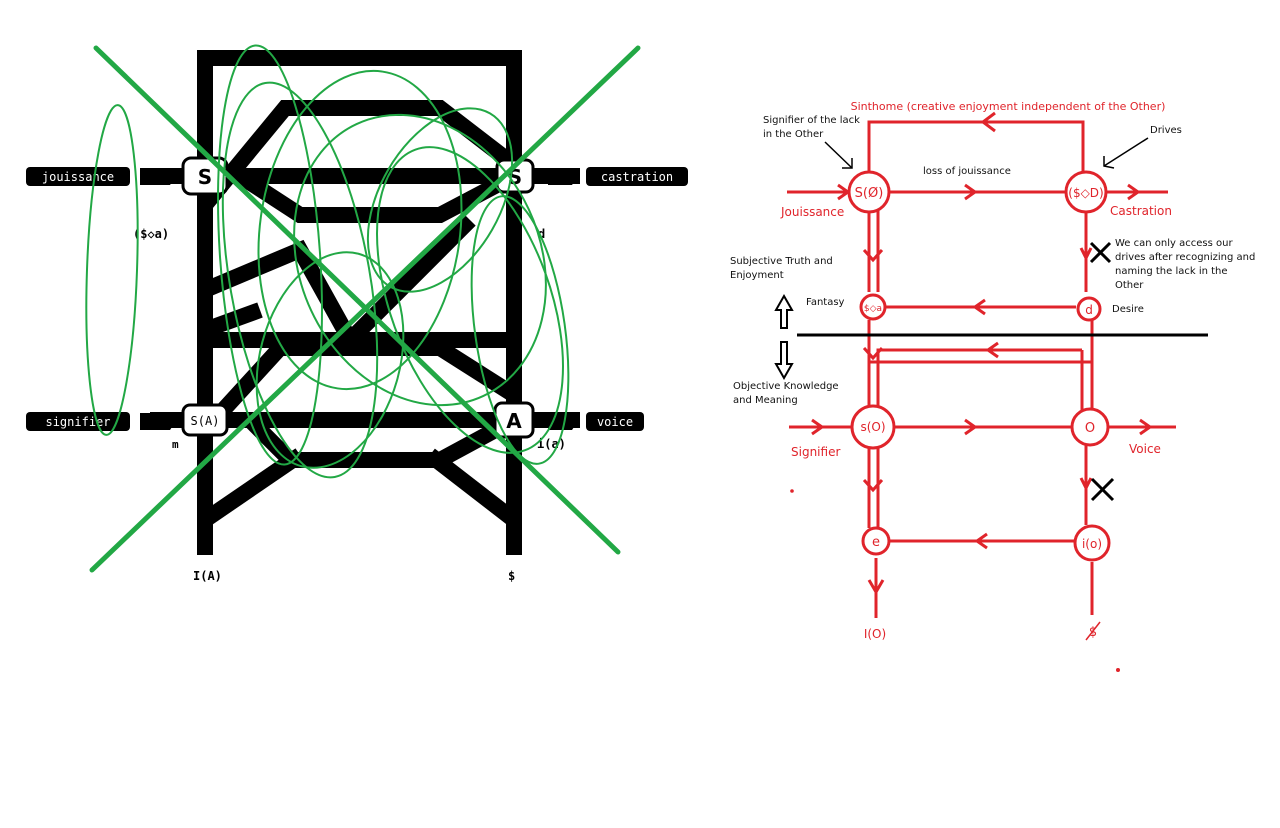  What do you see at coordinates (784, 361) in the screenshot?
I see `down-arrow-icon` at bounding box center [784, 361].